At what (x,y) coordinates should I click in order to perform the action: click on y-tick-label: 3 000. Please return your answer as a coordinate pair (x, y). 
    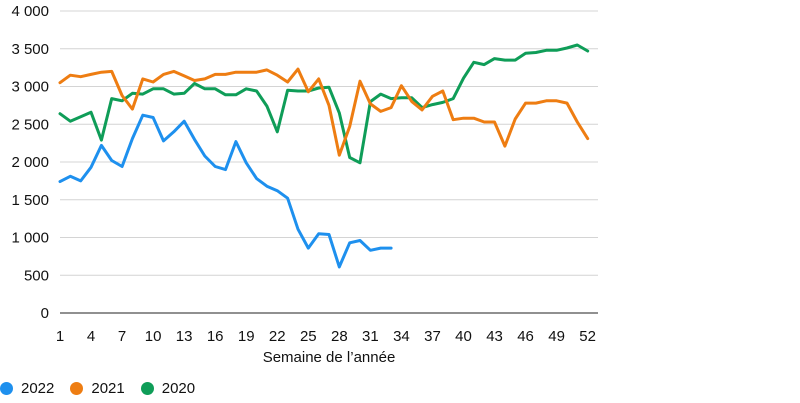
    Looking at the image, I should click on (30, 87).